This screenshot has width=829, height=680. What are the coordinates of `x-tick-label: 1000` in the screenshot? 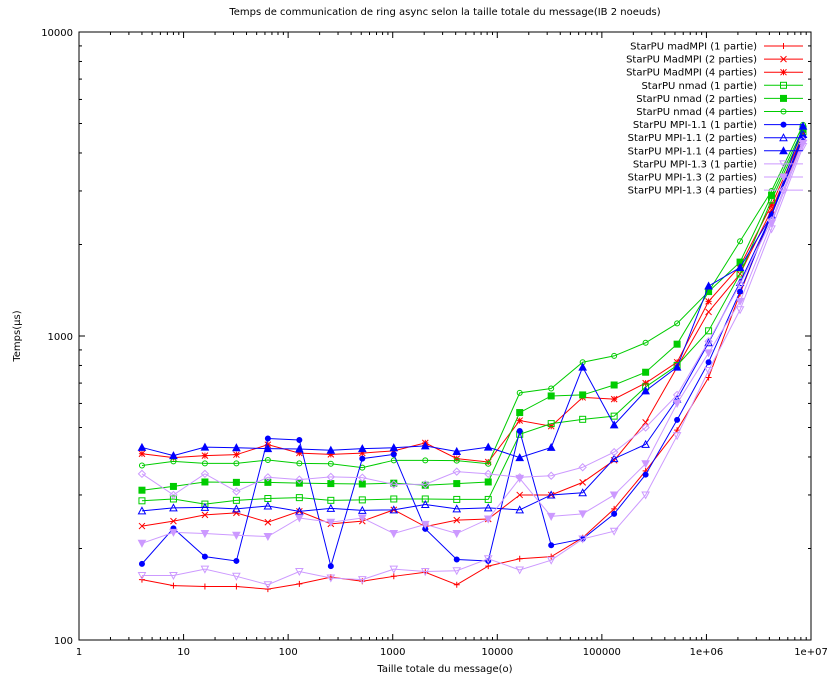 It's located at (392, 652).